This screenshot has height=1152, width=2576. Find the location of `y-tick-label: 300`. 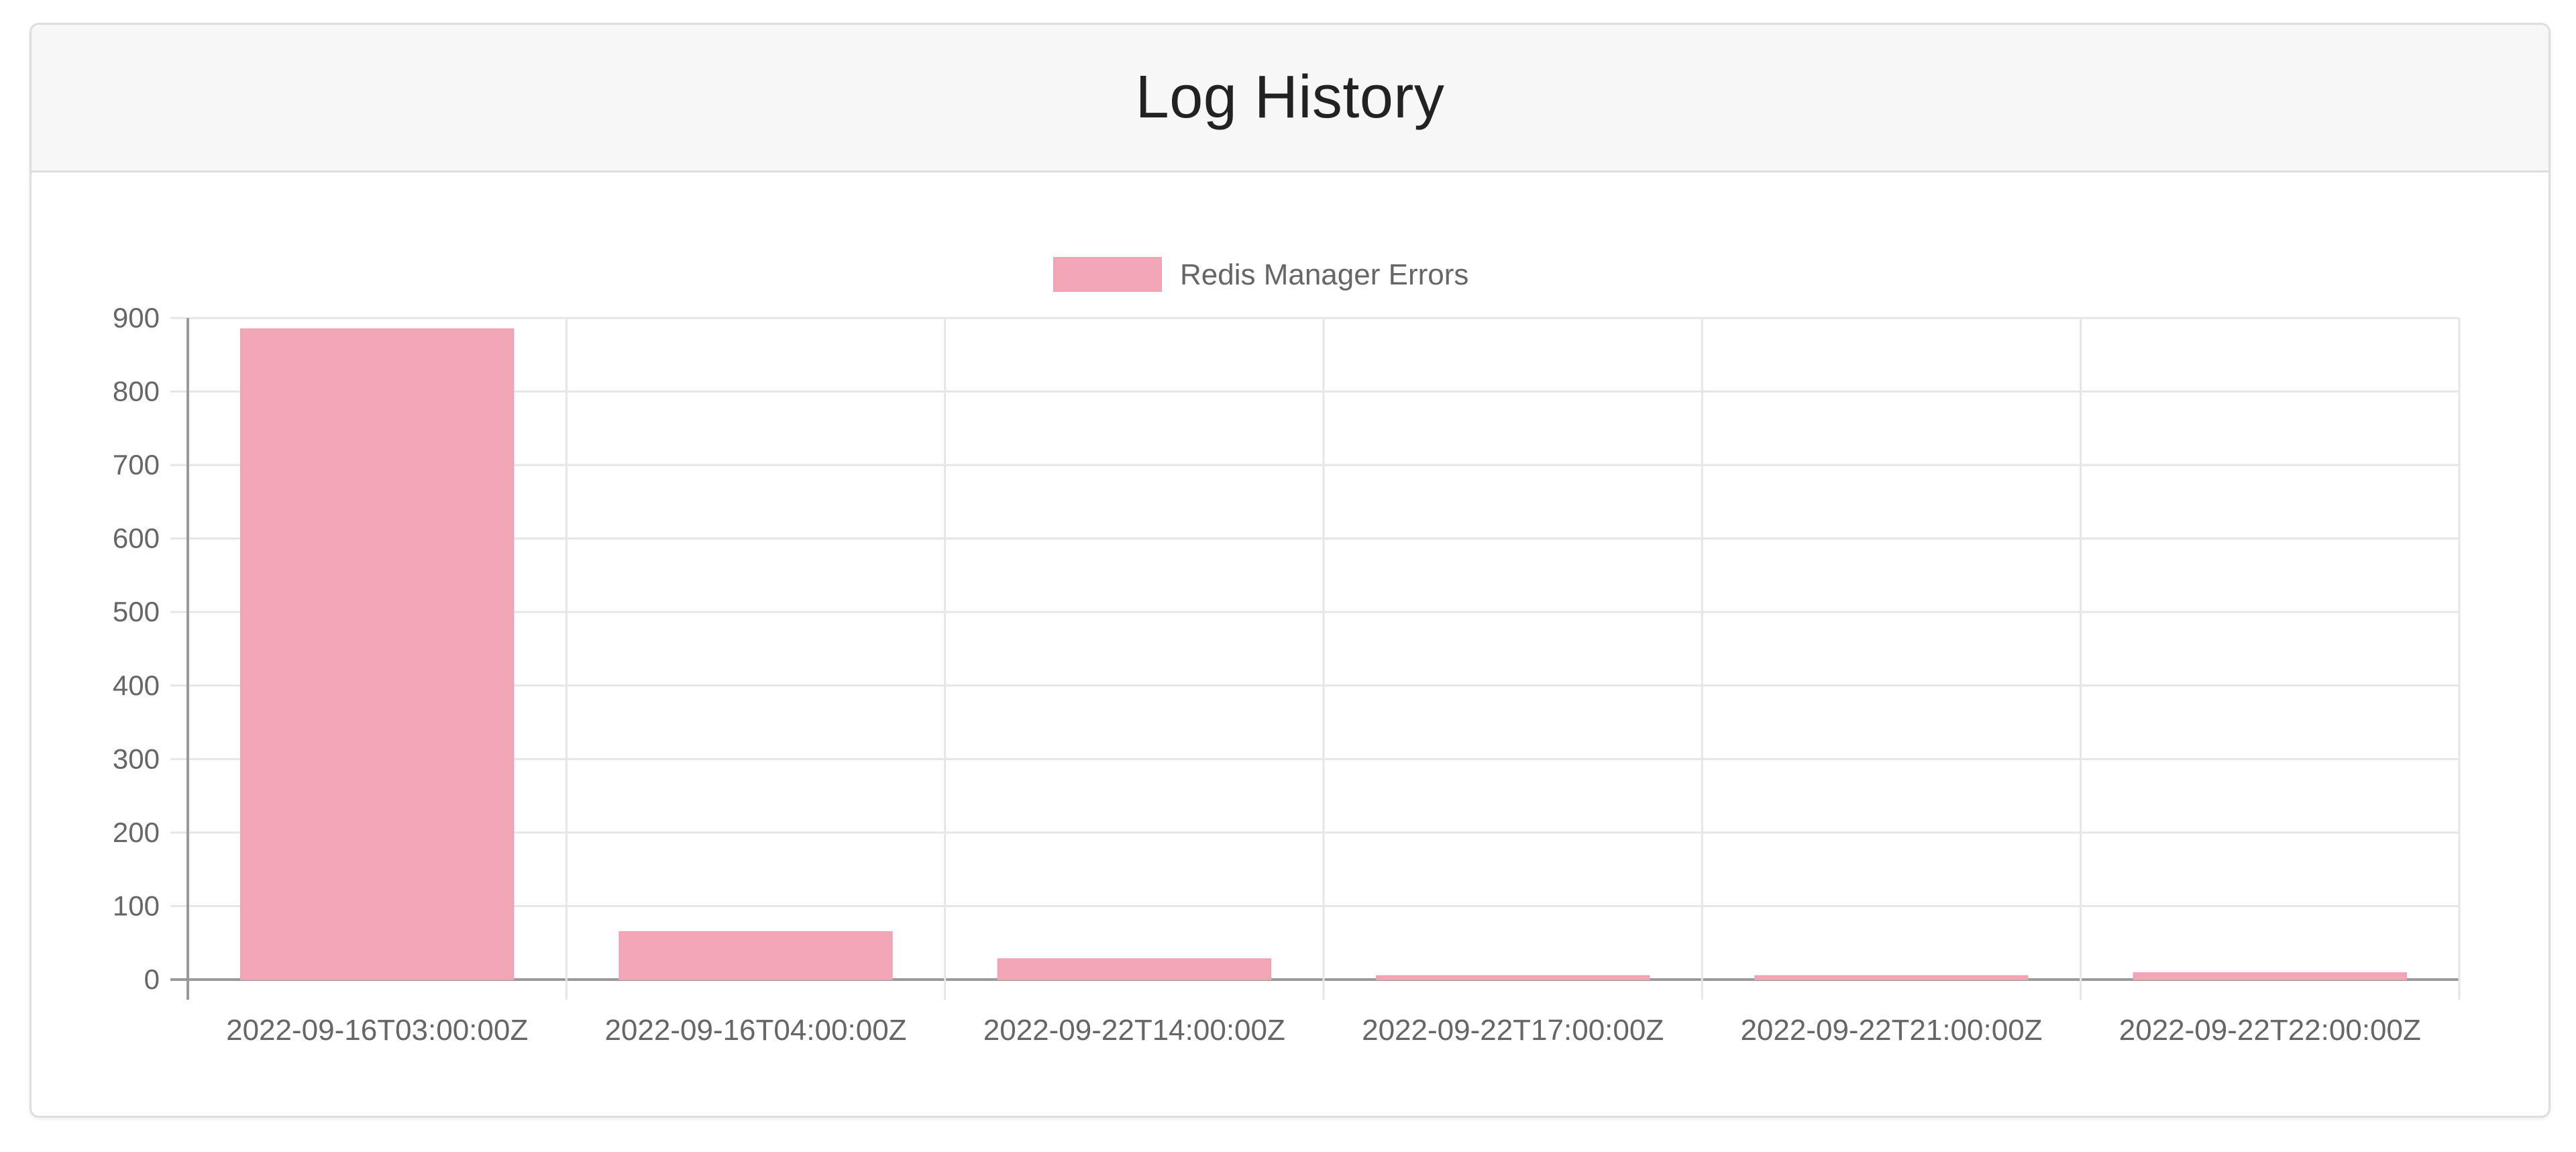

y-tick-label: 300 is located at coordinates (136, 758).